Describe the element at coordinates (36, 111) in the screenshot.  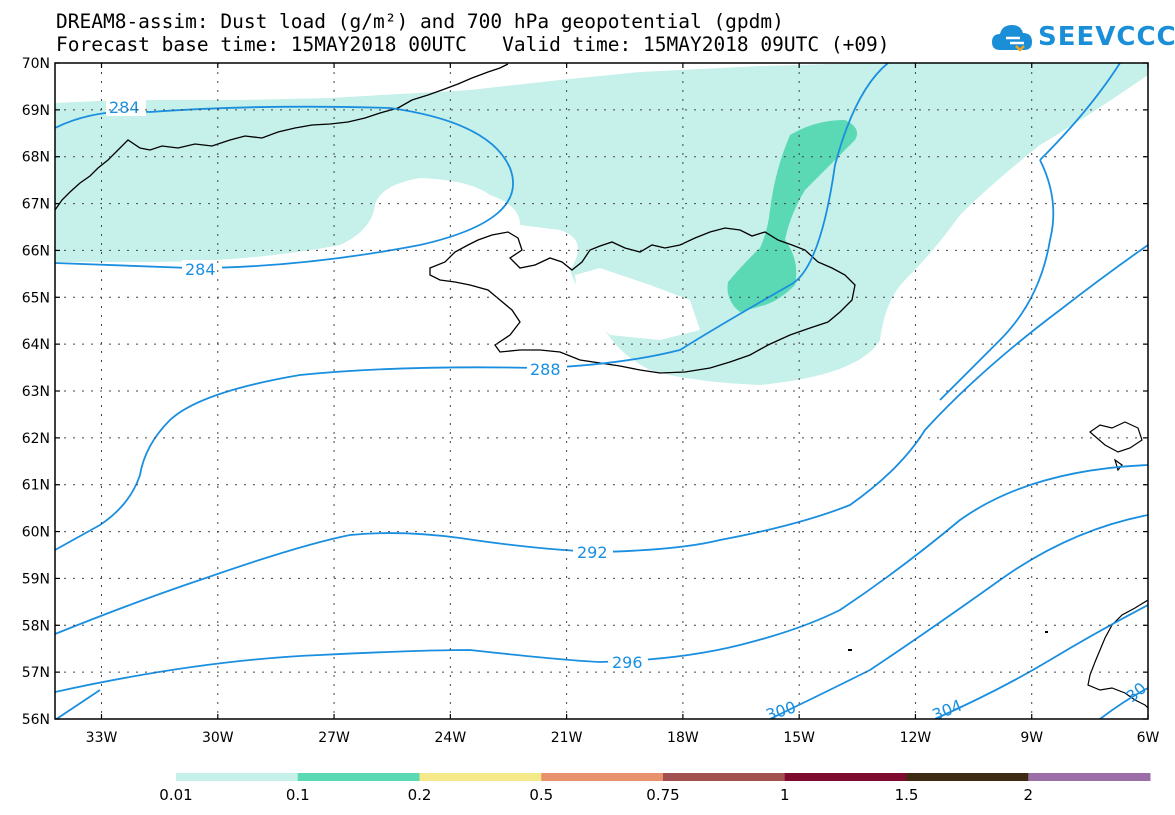
I see `lat-tick-label: 69N` at that location.